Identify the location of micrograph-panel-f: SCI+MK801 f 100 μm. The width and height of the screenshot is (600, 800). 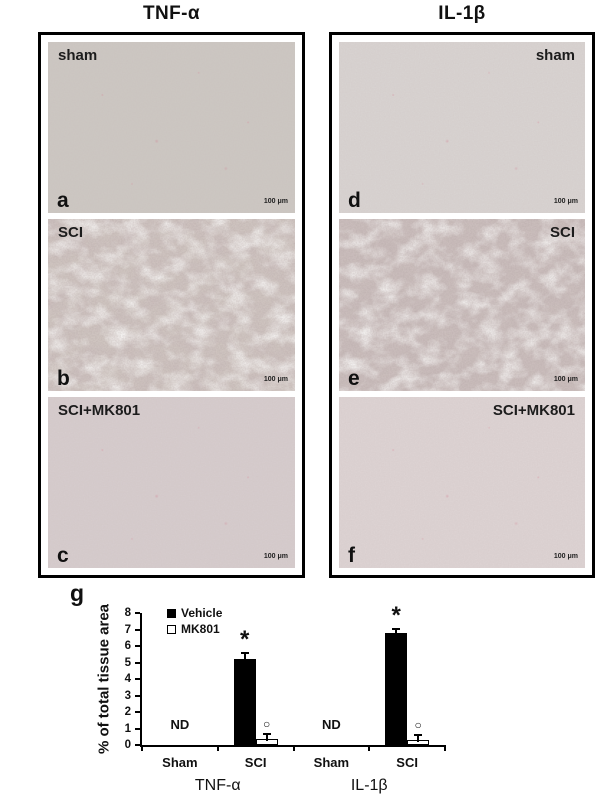
(462, 482).